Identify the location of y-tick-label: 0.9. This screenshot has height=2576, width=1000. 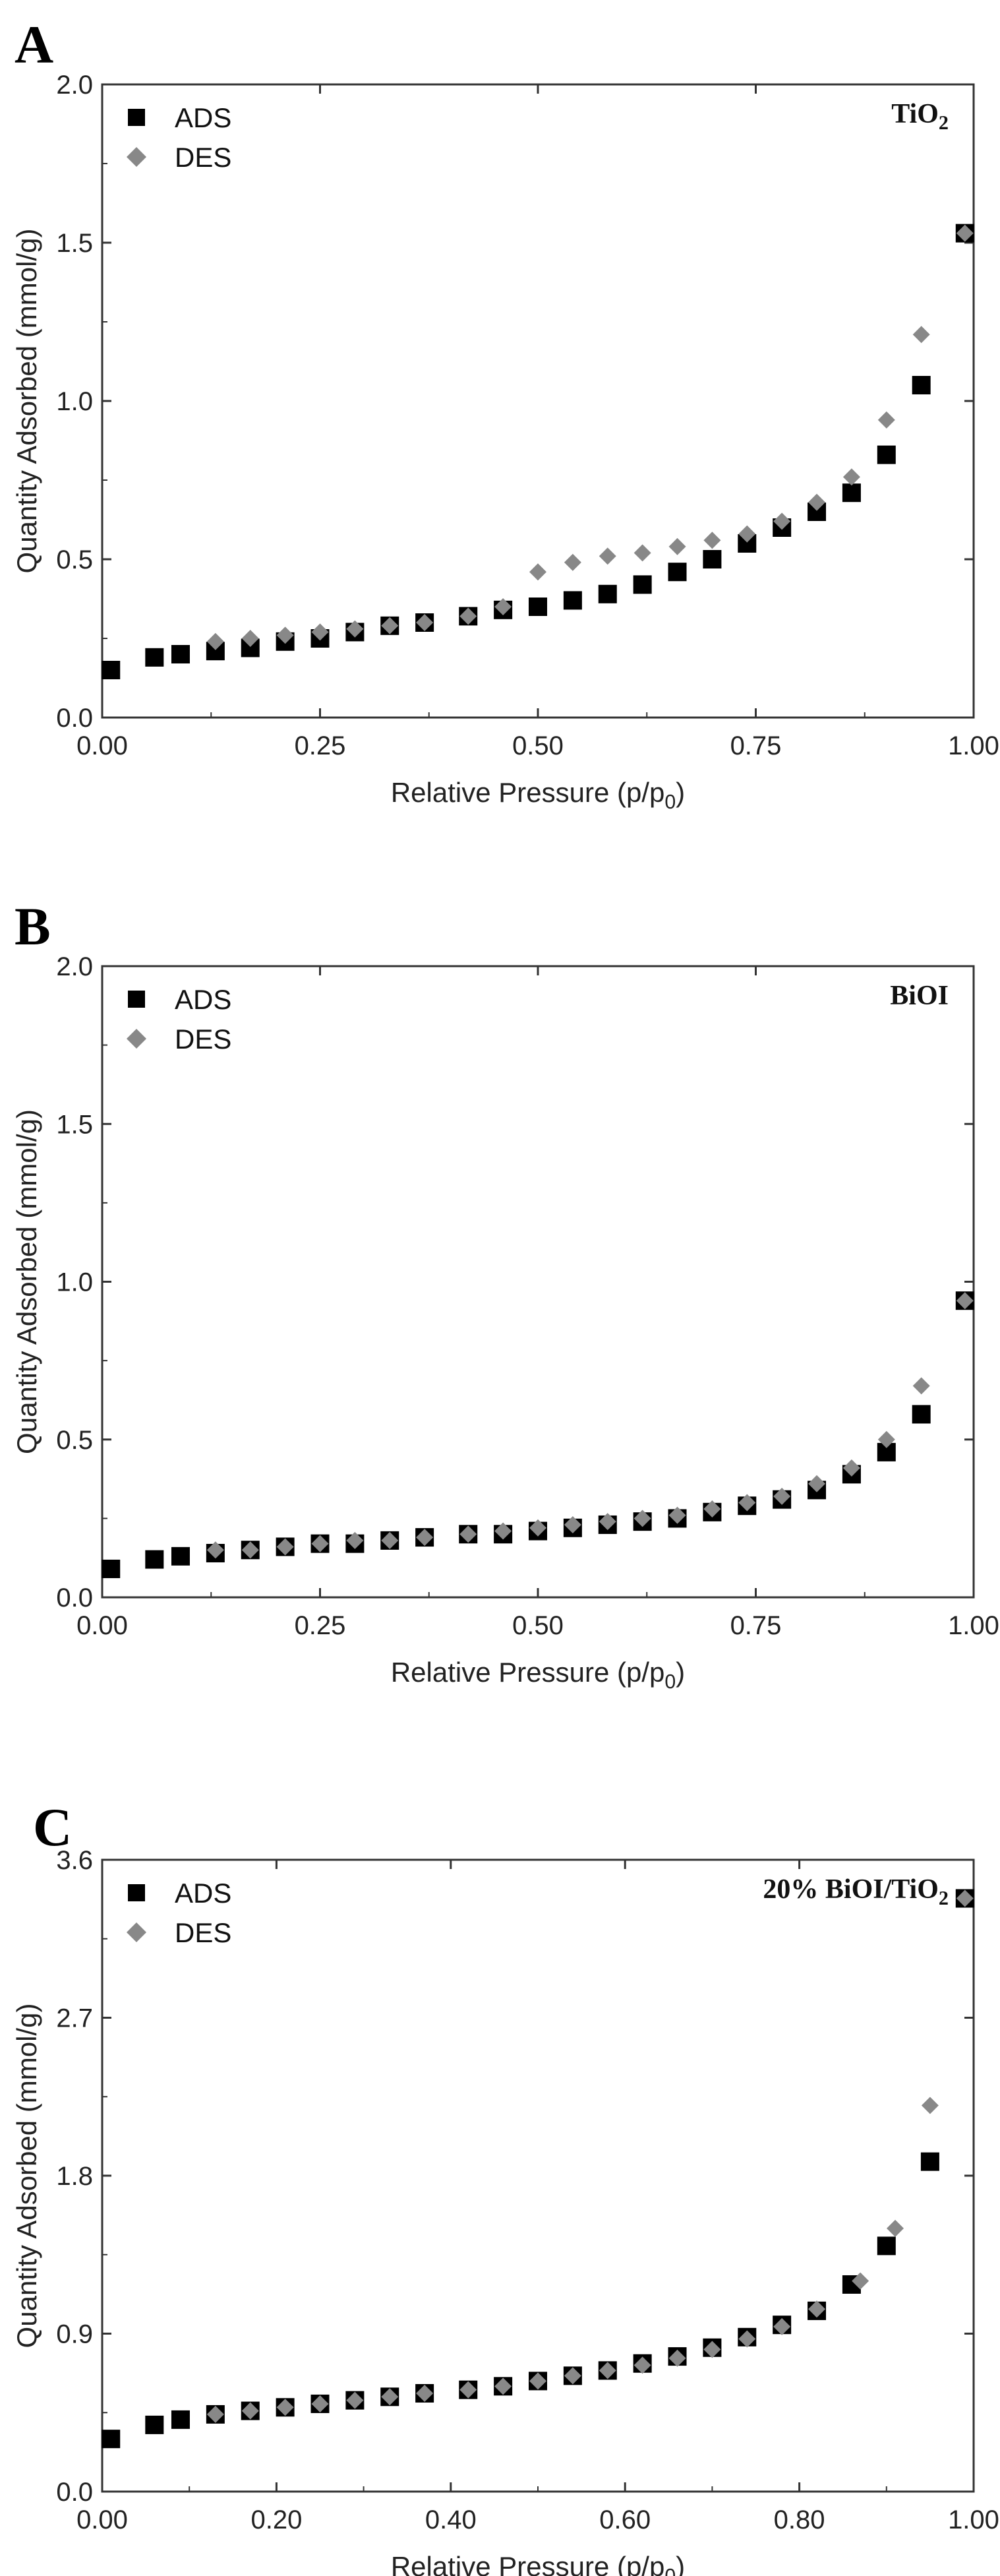
(74, 2334).